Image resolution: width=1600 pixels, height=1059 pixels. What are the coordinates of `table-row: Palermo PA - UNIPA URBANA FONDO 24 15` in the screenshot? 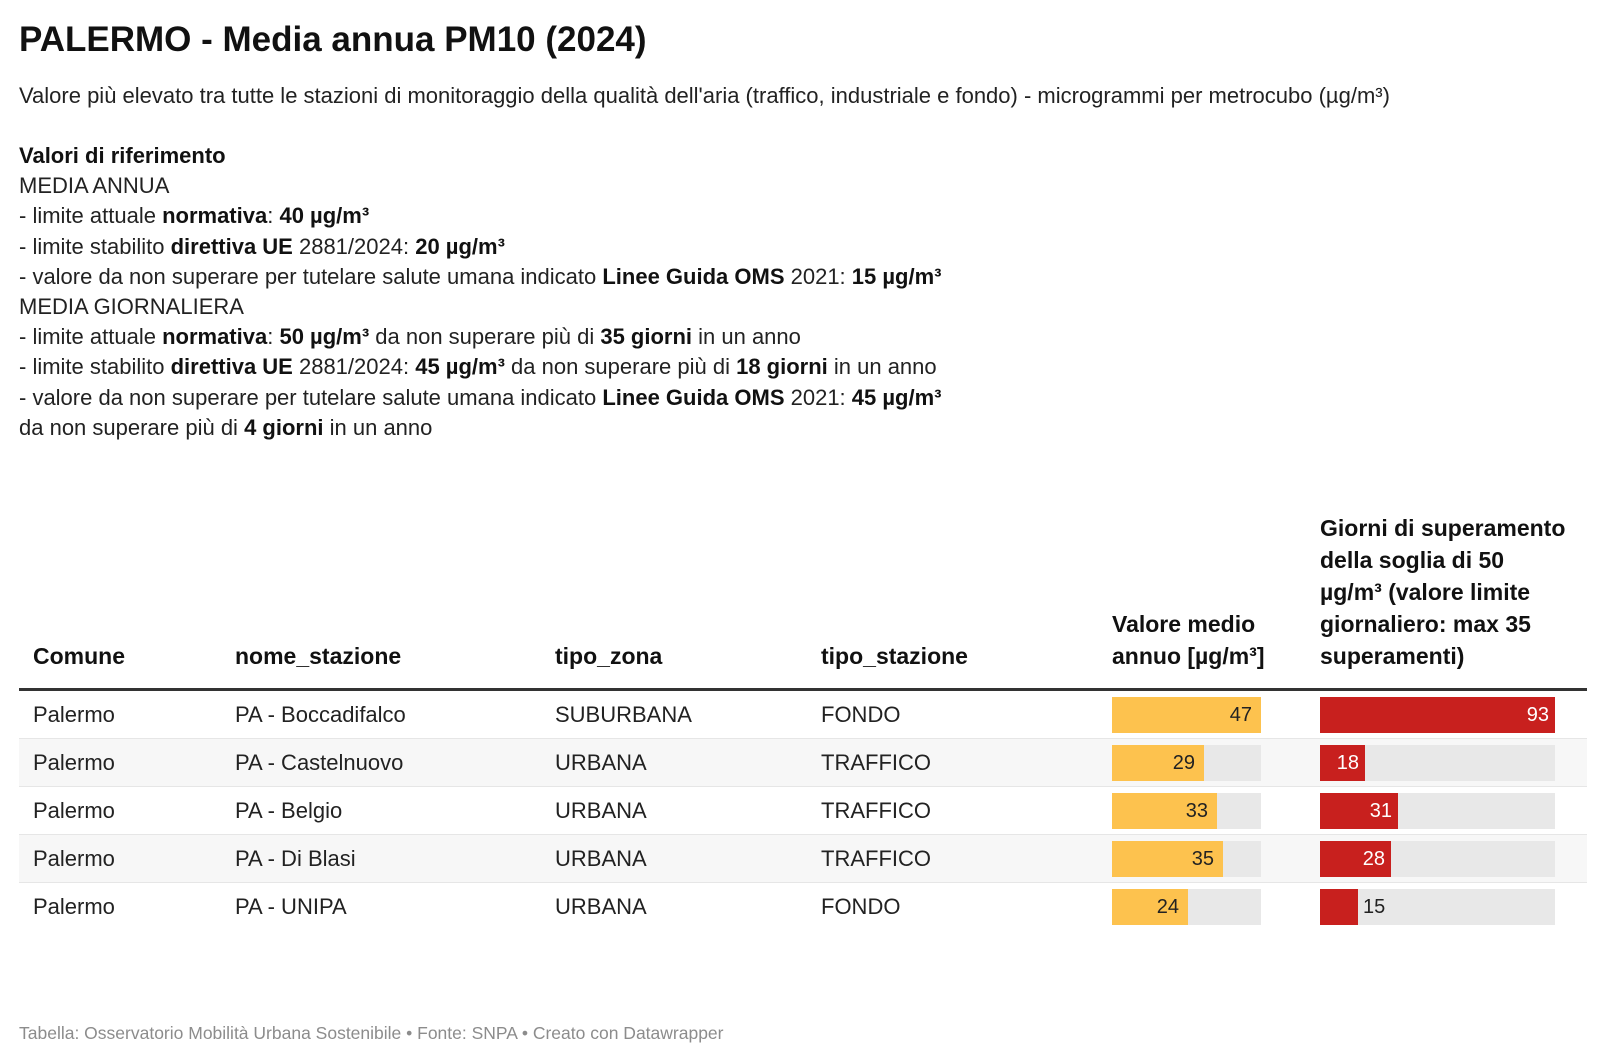 It's located at (803, 907).